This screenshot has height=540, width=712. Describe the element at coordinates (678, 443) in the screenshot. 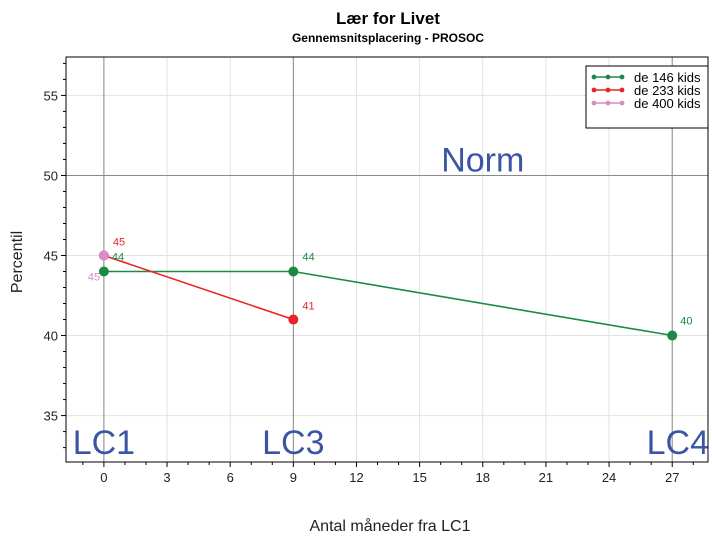

I see `annotation-lc4: LC4` at that location.